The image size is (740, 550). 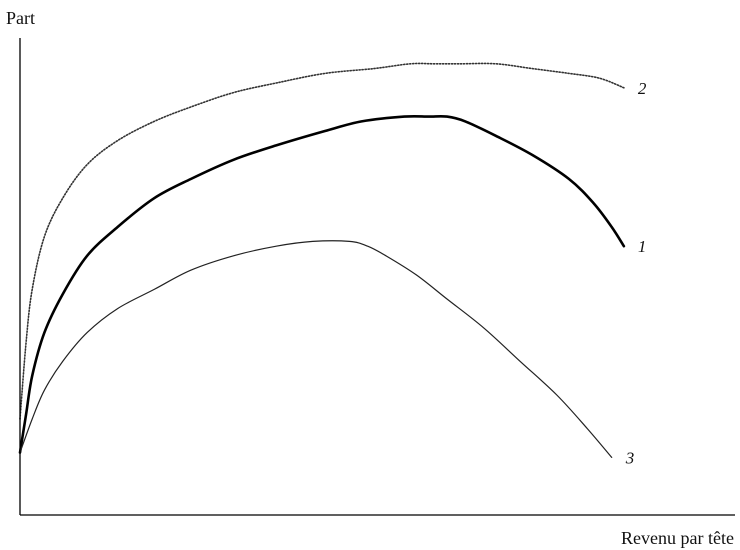 I want to click on series-label-2: 2, so click(x=642, y=88).